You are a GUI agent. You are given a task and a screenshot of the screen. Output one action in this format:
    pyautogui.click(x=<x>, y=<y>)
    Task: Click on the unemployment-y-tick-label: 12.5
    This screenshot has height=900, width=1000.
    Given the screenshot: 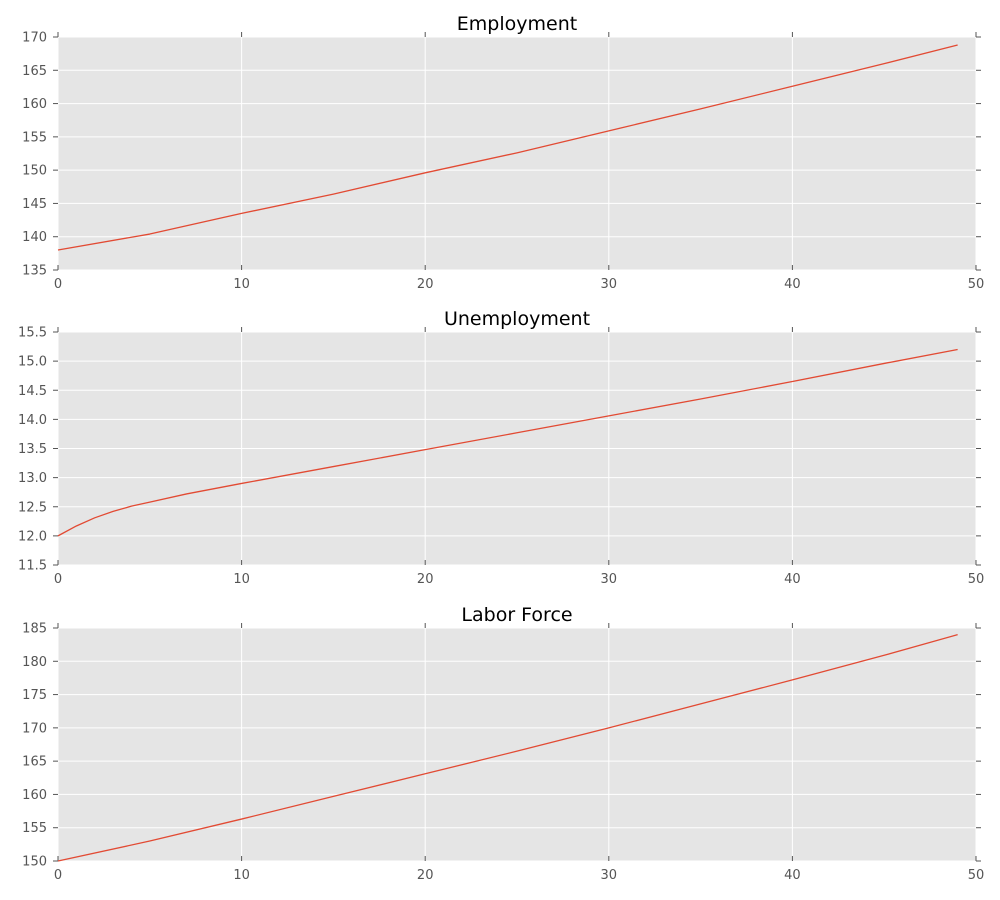 What is the action you would take?
    pyautogui.click(x=32, y=507)
    